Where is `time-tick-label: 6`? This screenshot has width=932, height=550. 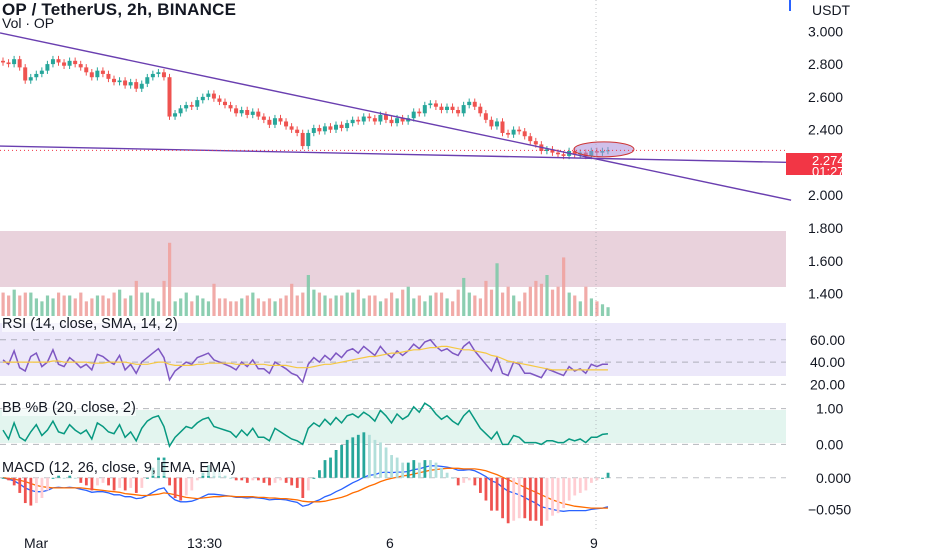 time-tick-label: 6 is located at coordinates (390, 542).